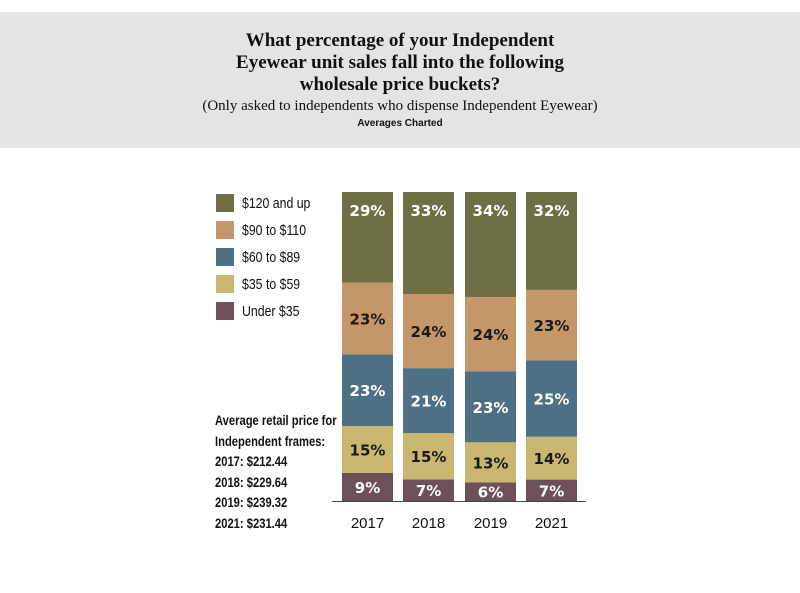 The width and height of the screenshot is (800, 593). What do you see at coordinates (490, 523) in the screenshot?
I see `x-tick-label: 2019` at bounding box center [490, 523].